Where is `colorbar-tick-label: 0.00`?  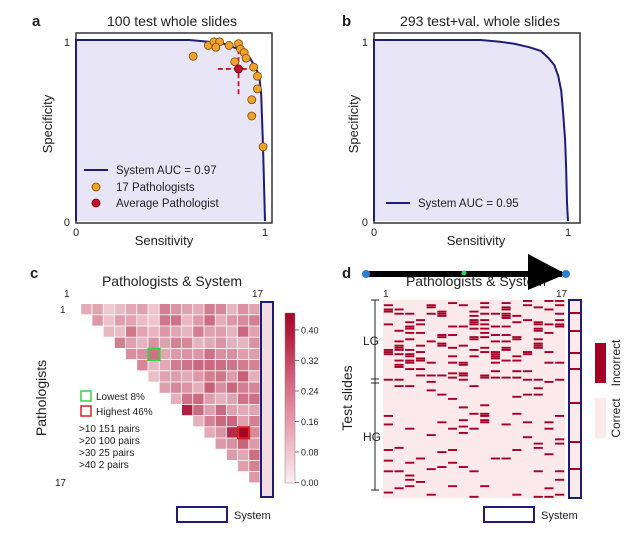
colorbar-tick-label: 0.00 is located at coordinates (310, 483).